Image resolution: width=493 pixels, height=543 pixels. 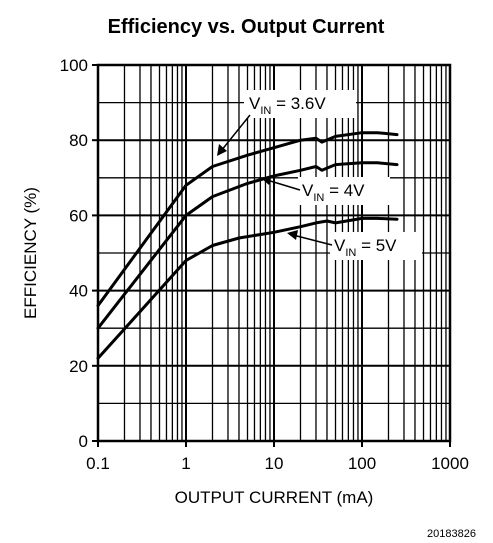 I want to click on annotation-3v6-rest: = 3.6V, so click(x=298, y=103).